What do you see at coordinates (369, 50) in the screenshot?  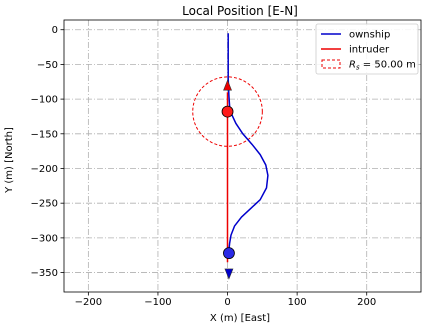 I see `legend-label-intruder: intruder` at bounding box center [369, 50].